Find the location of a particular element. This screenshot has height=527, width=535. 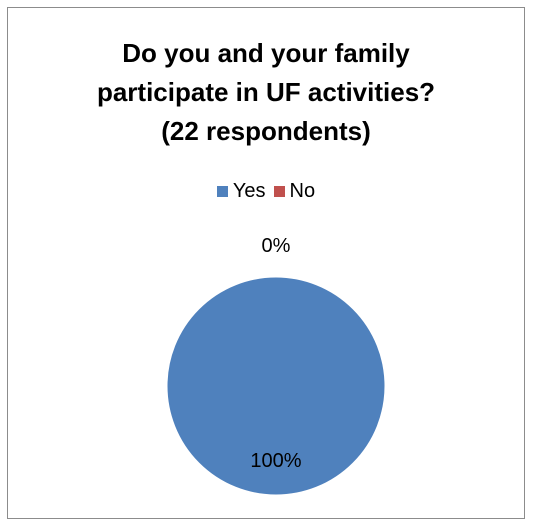

legend-entry-yes: Yes is located at coordinates (241, 191).